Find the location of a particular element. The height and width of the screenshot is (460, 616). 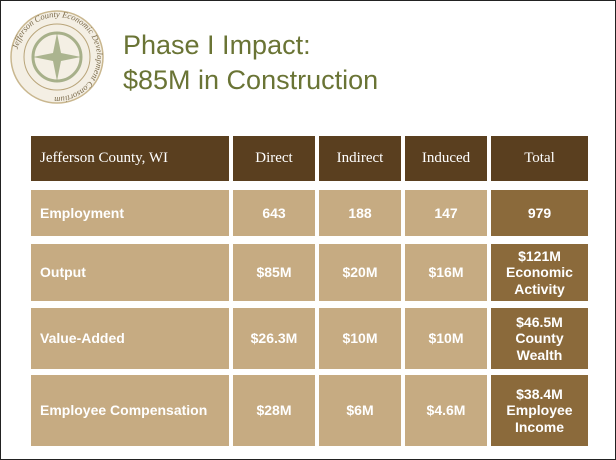

table-cell: $46.5M County Wealth is located at coordinates (539, 338).